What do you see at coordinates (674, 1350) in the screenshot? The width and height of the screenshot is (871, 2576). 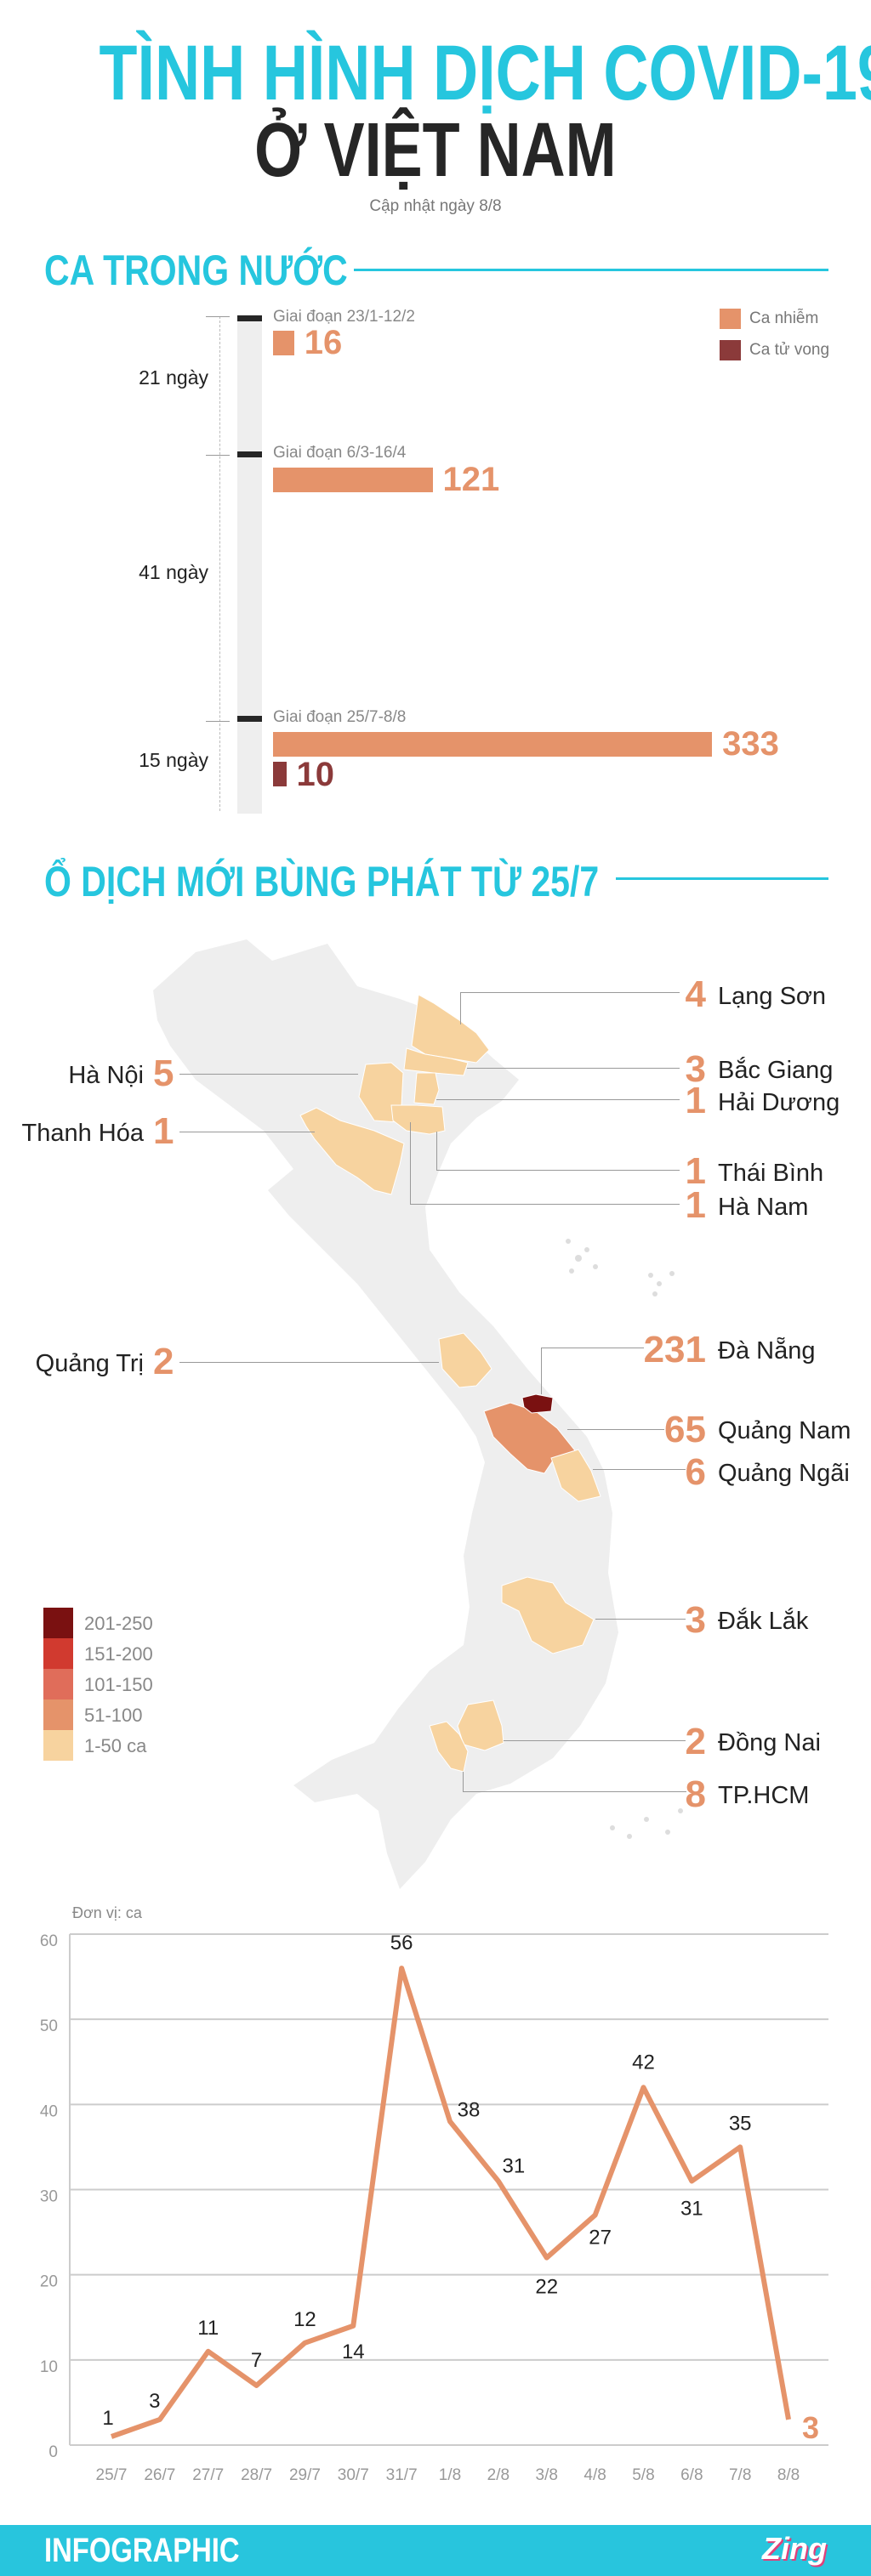 I see `province-label-da-nang: 231` at bounding box center [674, 1350].